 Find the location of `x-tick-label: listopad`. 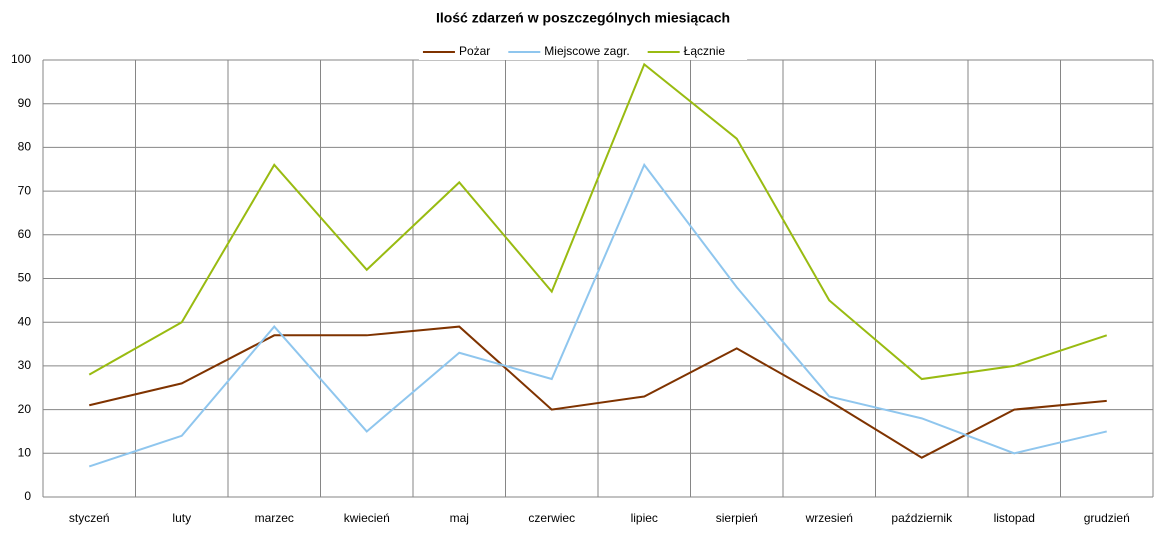

x-tick-label: listopad is located at coordinates (1014, 518).